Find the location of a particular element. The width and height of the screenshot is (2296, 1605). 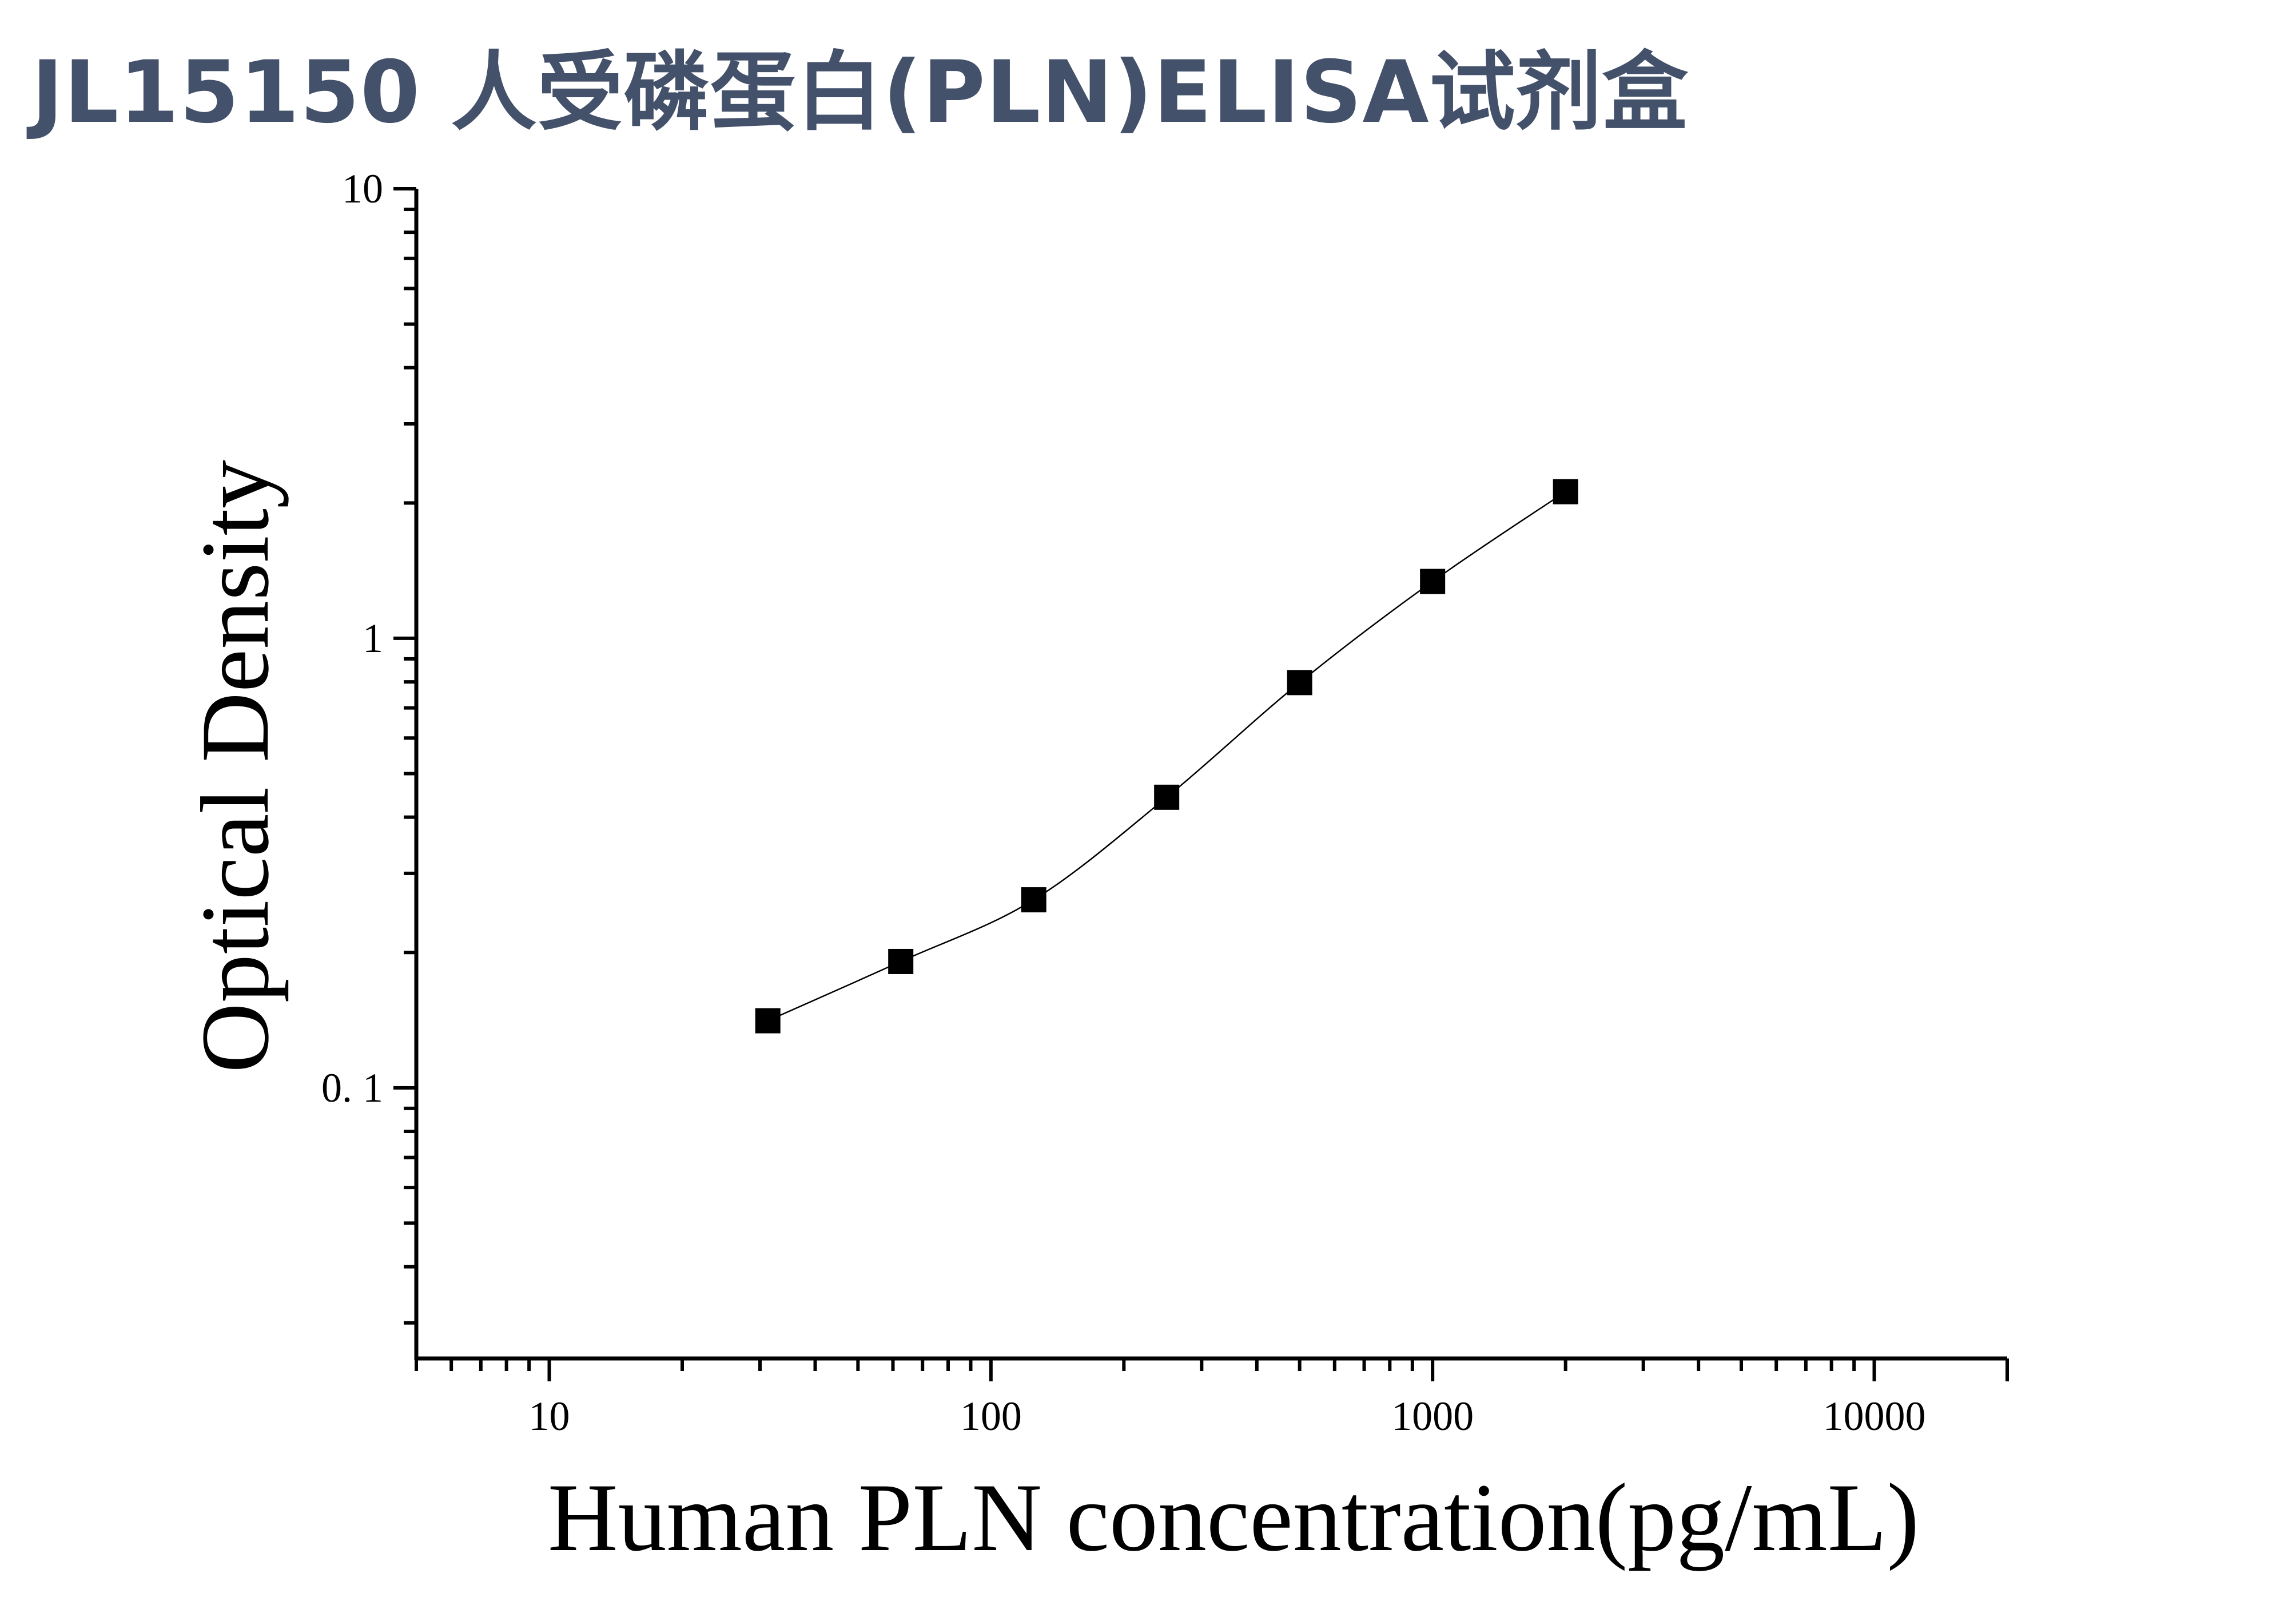

y-tick-label: 0. 1 is located at coordinates (352, 1088).